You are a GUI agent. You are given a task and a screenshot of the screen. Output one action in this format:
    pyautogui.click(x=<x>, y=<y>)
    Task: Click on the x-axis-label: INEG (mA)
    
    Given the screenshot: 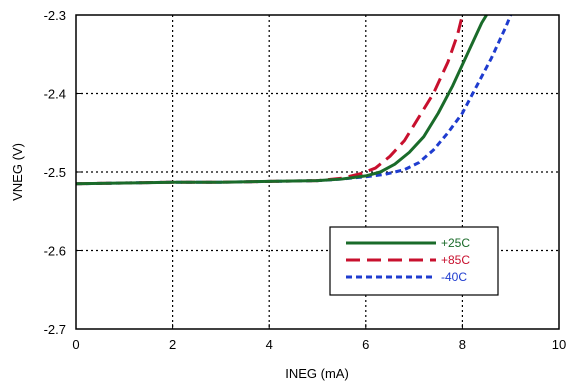 What is the action you would take?
    pyautogui.click(x=317, y=373)
    